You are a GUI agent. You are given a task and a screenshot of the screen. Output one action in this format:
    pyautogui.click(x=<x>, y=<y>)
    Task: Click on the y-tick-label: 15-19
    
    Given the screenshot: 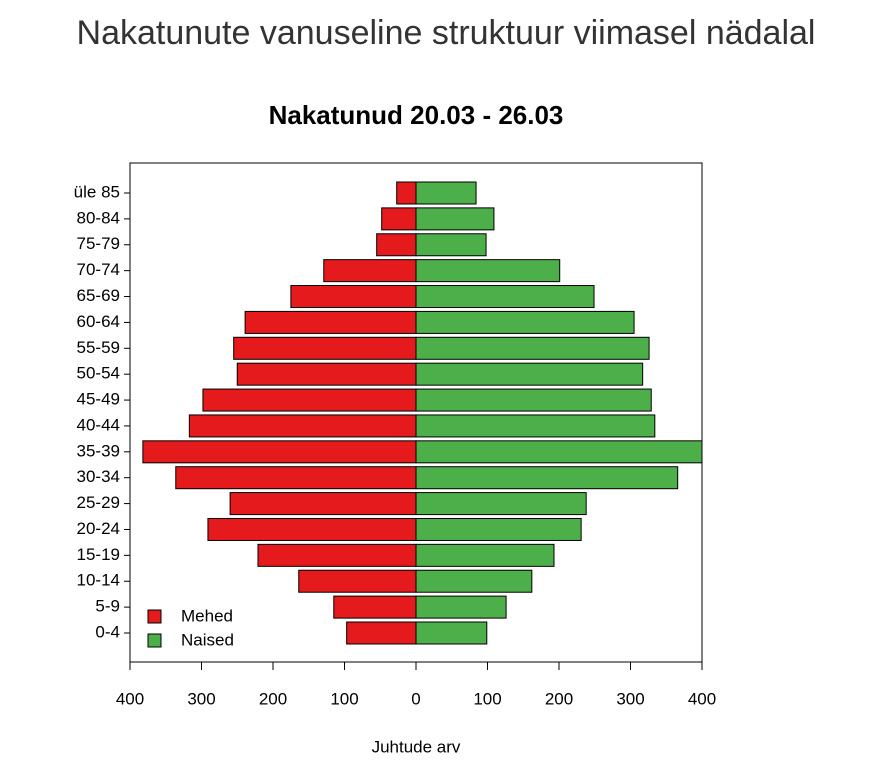 What is the action you would take?
    pyautogui.click(x=98, y=554)
    